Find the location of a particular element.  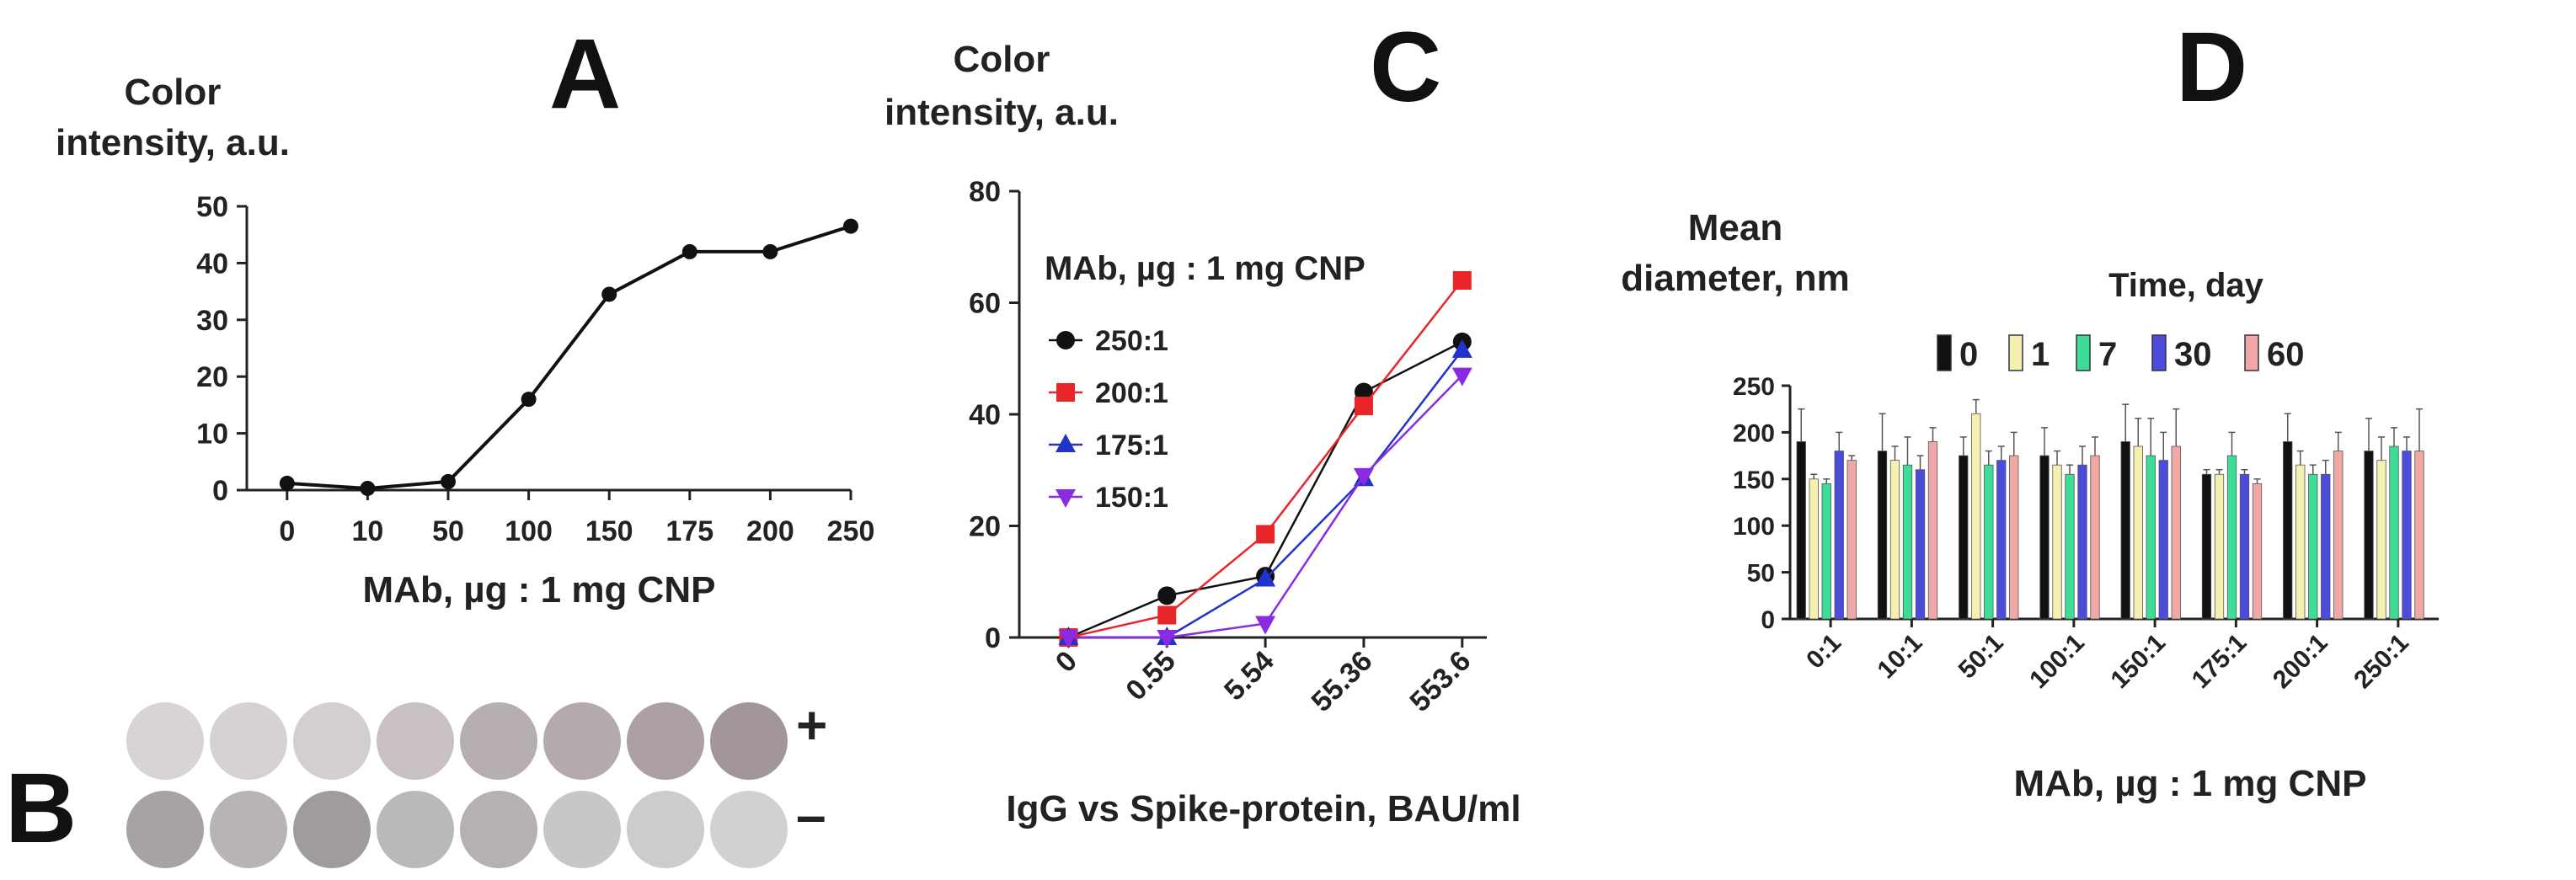

chart-a: 0 10 20 30 40 50 0 10 50 100 150 175 200 250 is located at coordinates (535, 369).